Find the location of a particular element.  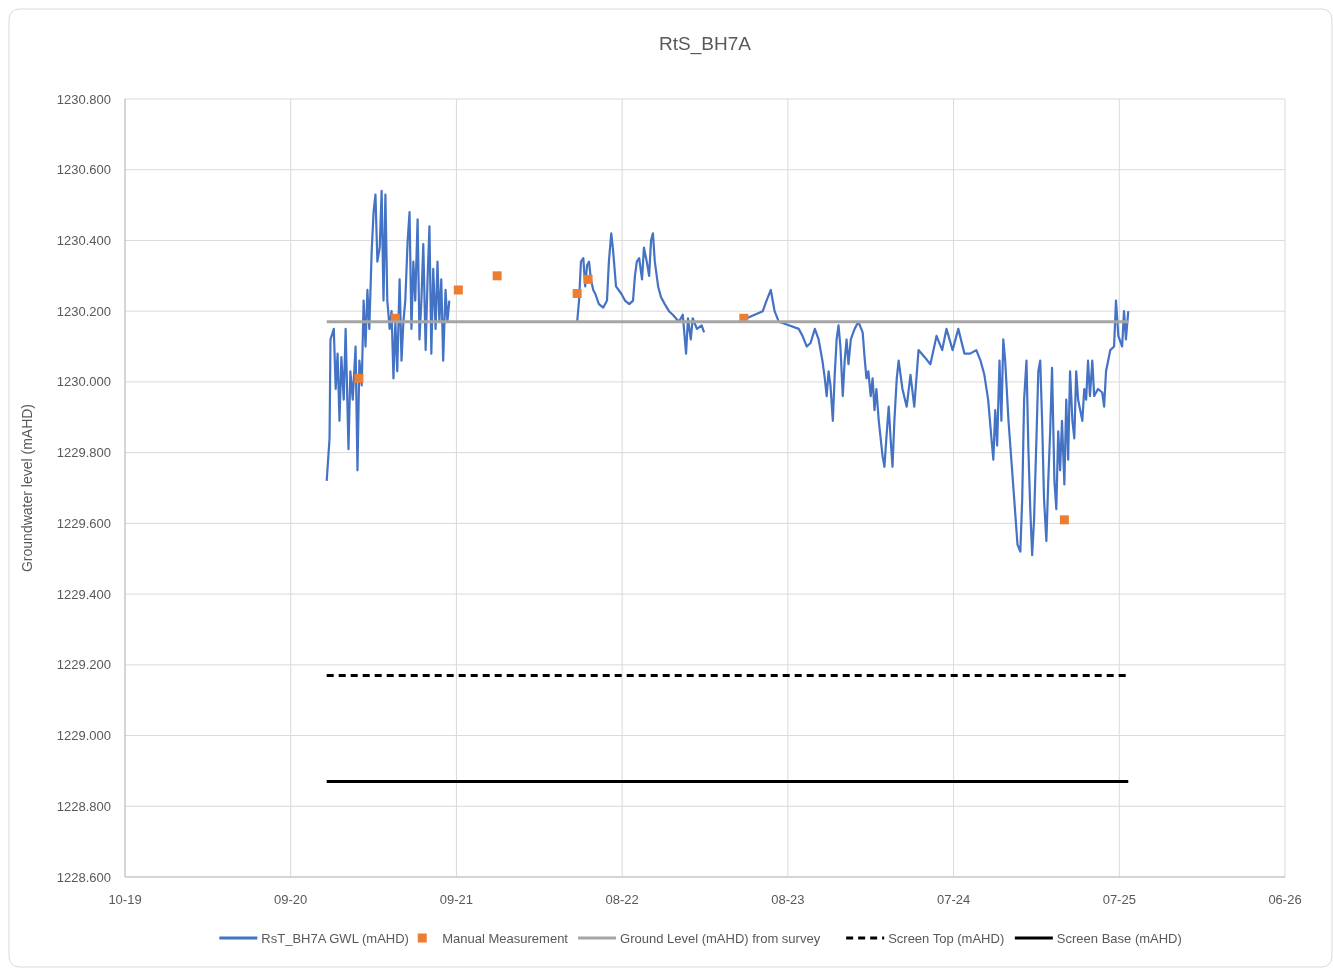

x-tick-label: 07-25 is located at coordinates (1119, 899).